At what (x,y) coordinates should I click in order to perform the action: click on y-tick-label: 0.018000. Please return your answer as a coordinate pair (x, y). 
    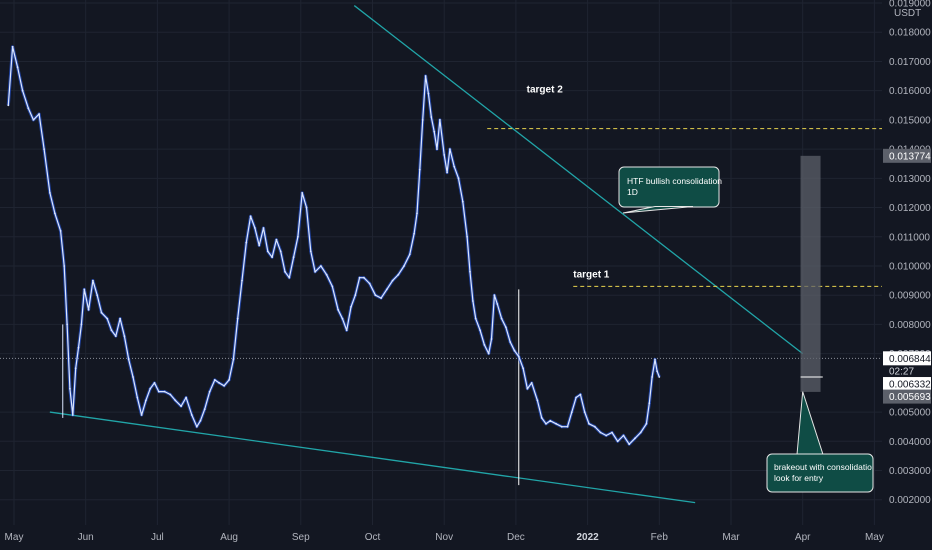
    Looking at the image, I should click on (910, 33).